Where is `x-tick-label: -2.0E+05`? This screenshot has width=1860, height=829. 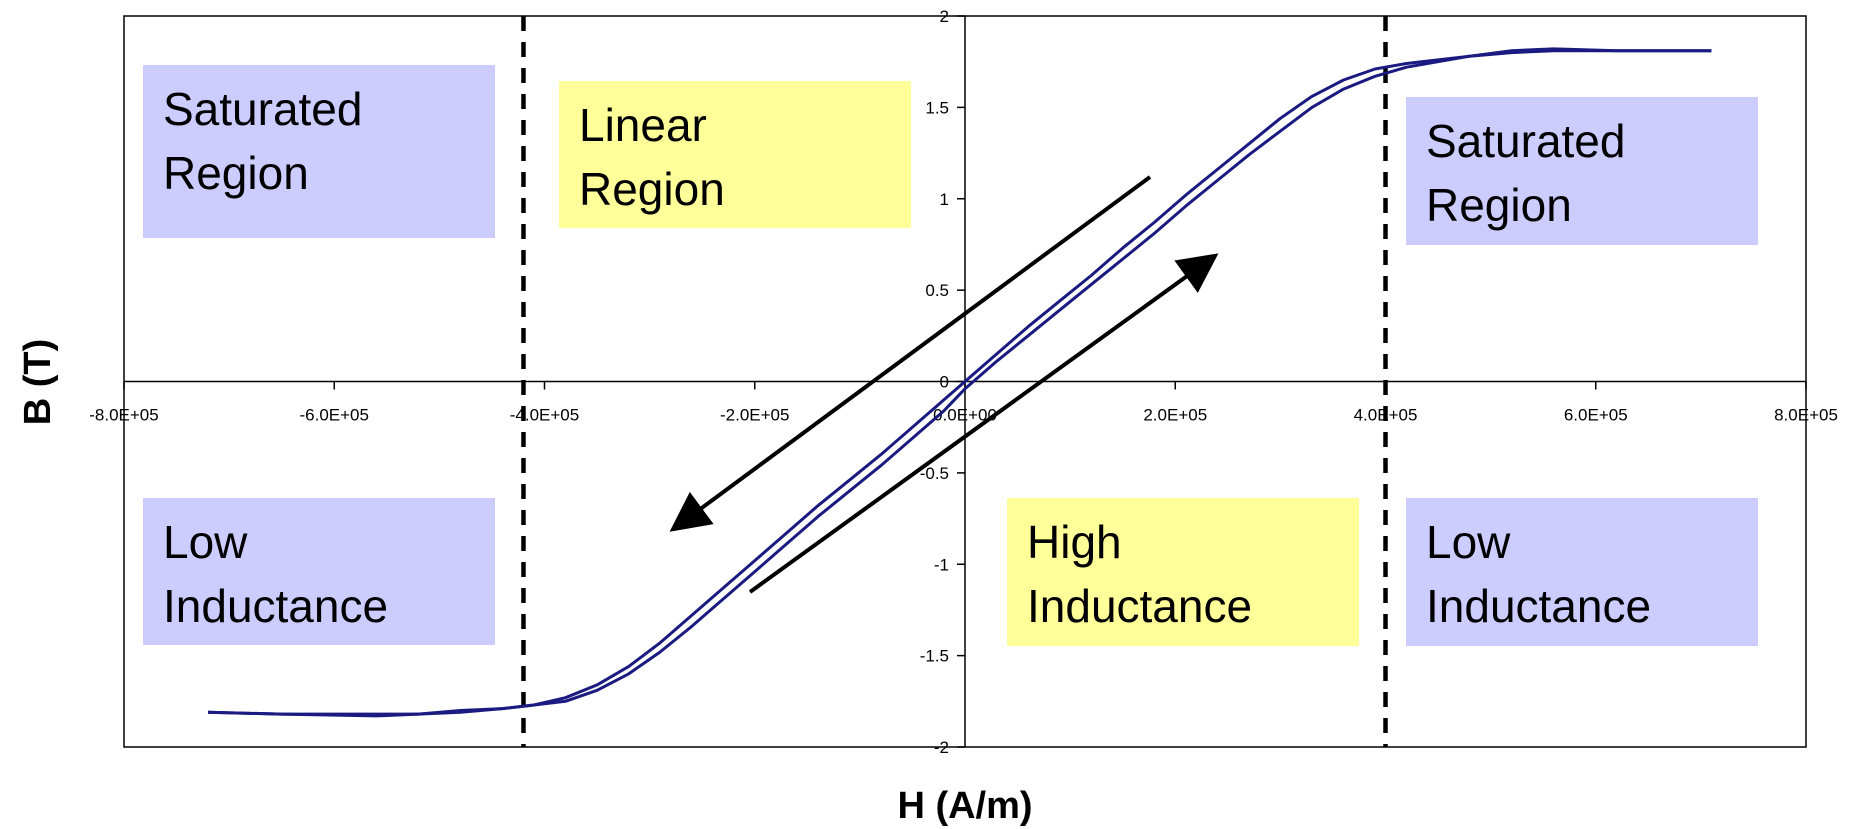 x-tick-label: -2.0E+05 is located at coordinates (754, 415).